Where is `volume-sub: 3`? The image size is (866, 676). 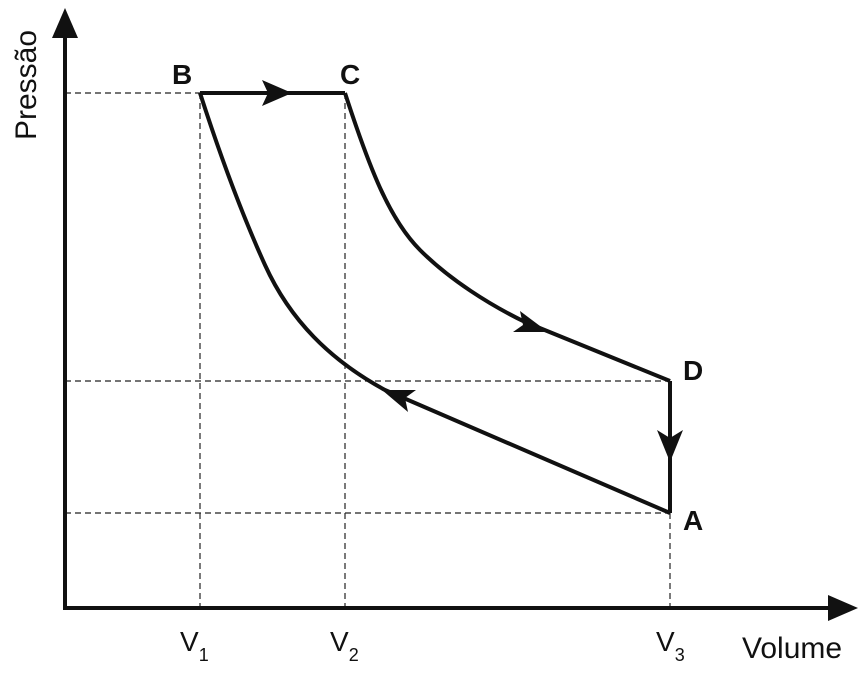
volume-sub: 3 is located at coordinates (680, 655).